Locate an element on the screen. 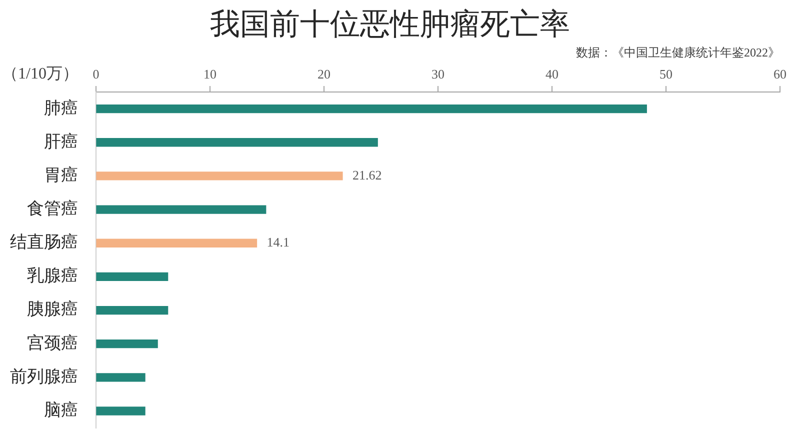  x-tick-label: 0 is located at coordinates (96, 74).